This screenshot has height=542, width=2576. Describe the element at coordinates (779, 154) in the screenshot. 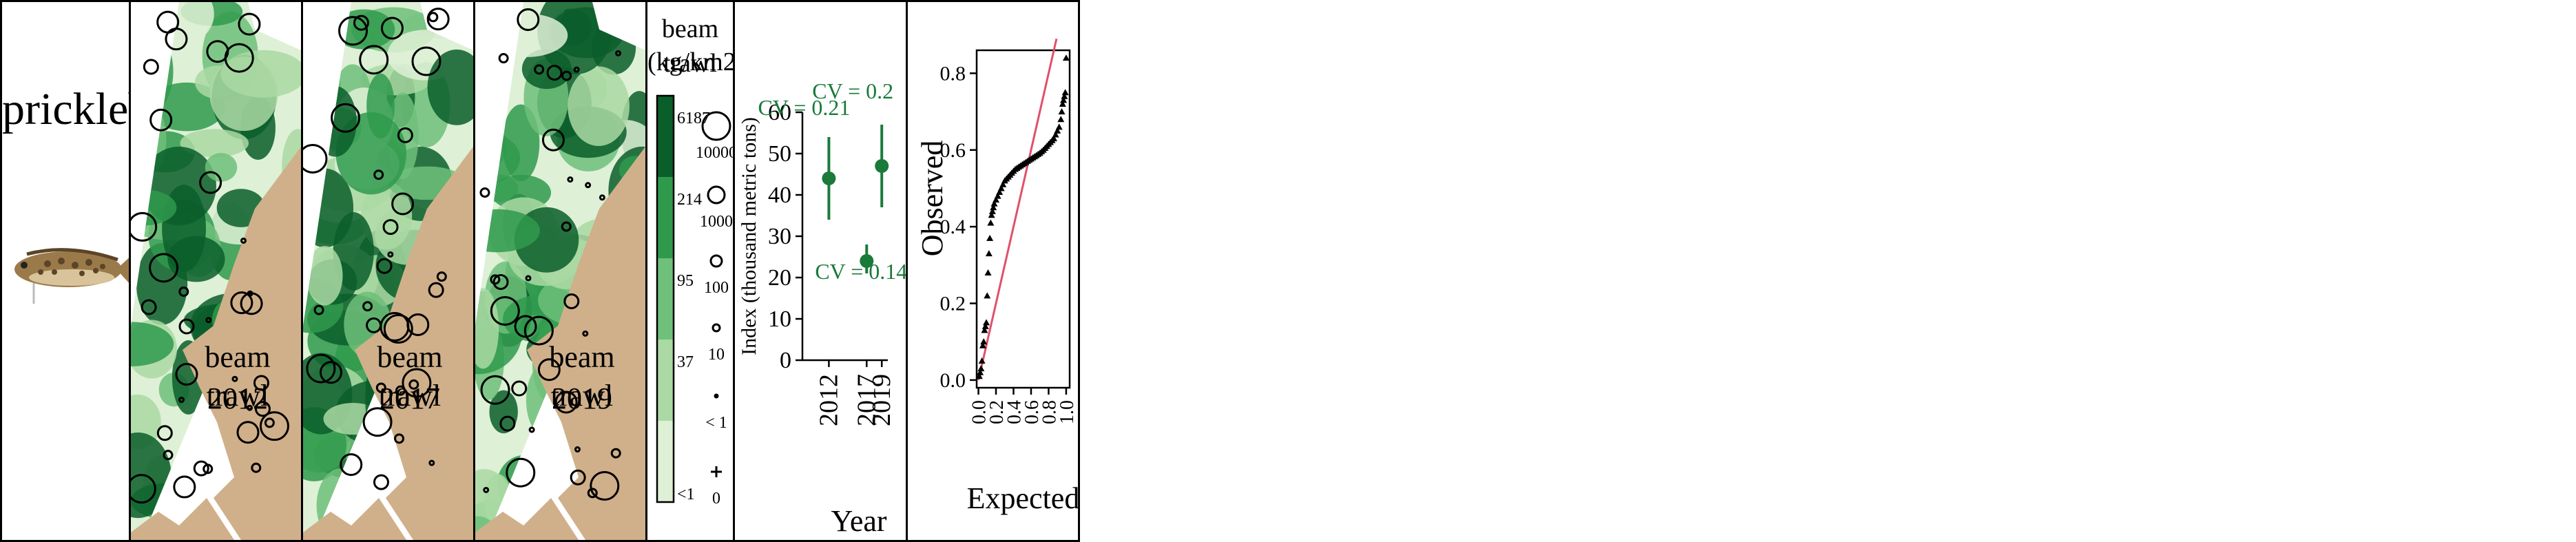

I see `y-tick-label: 50` at that location.